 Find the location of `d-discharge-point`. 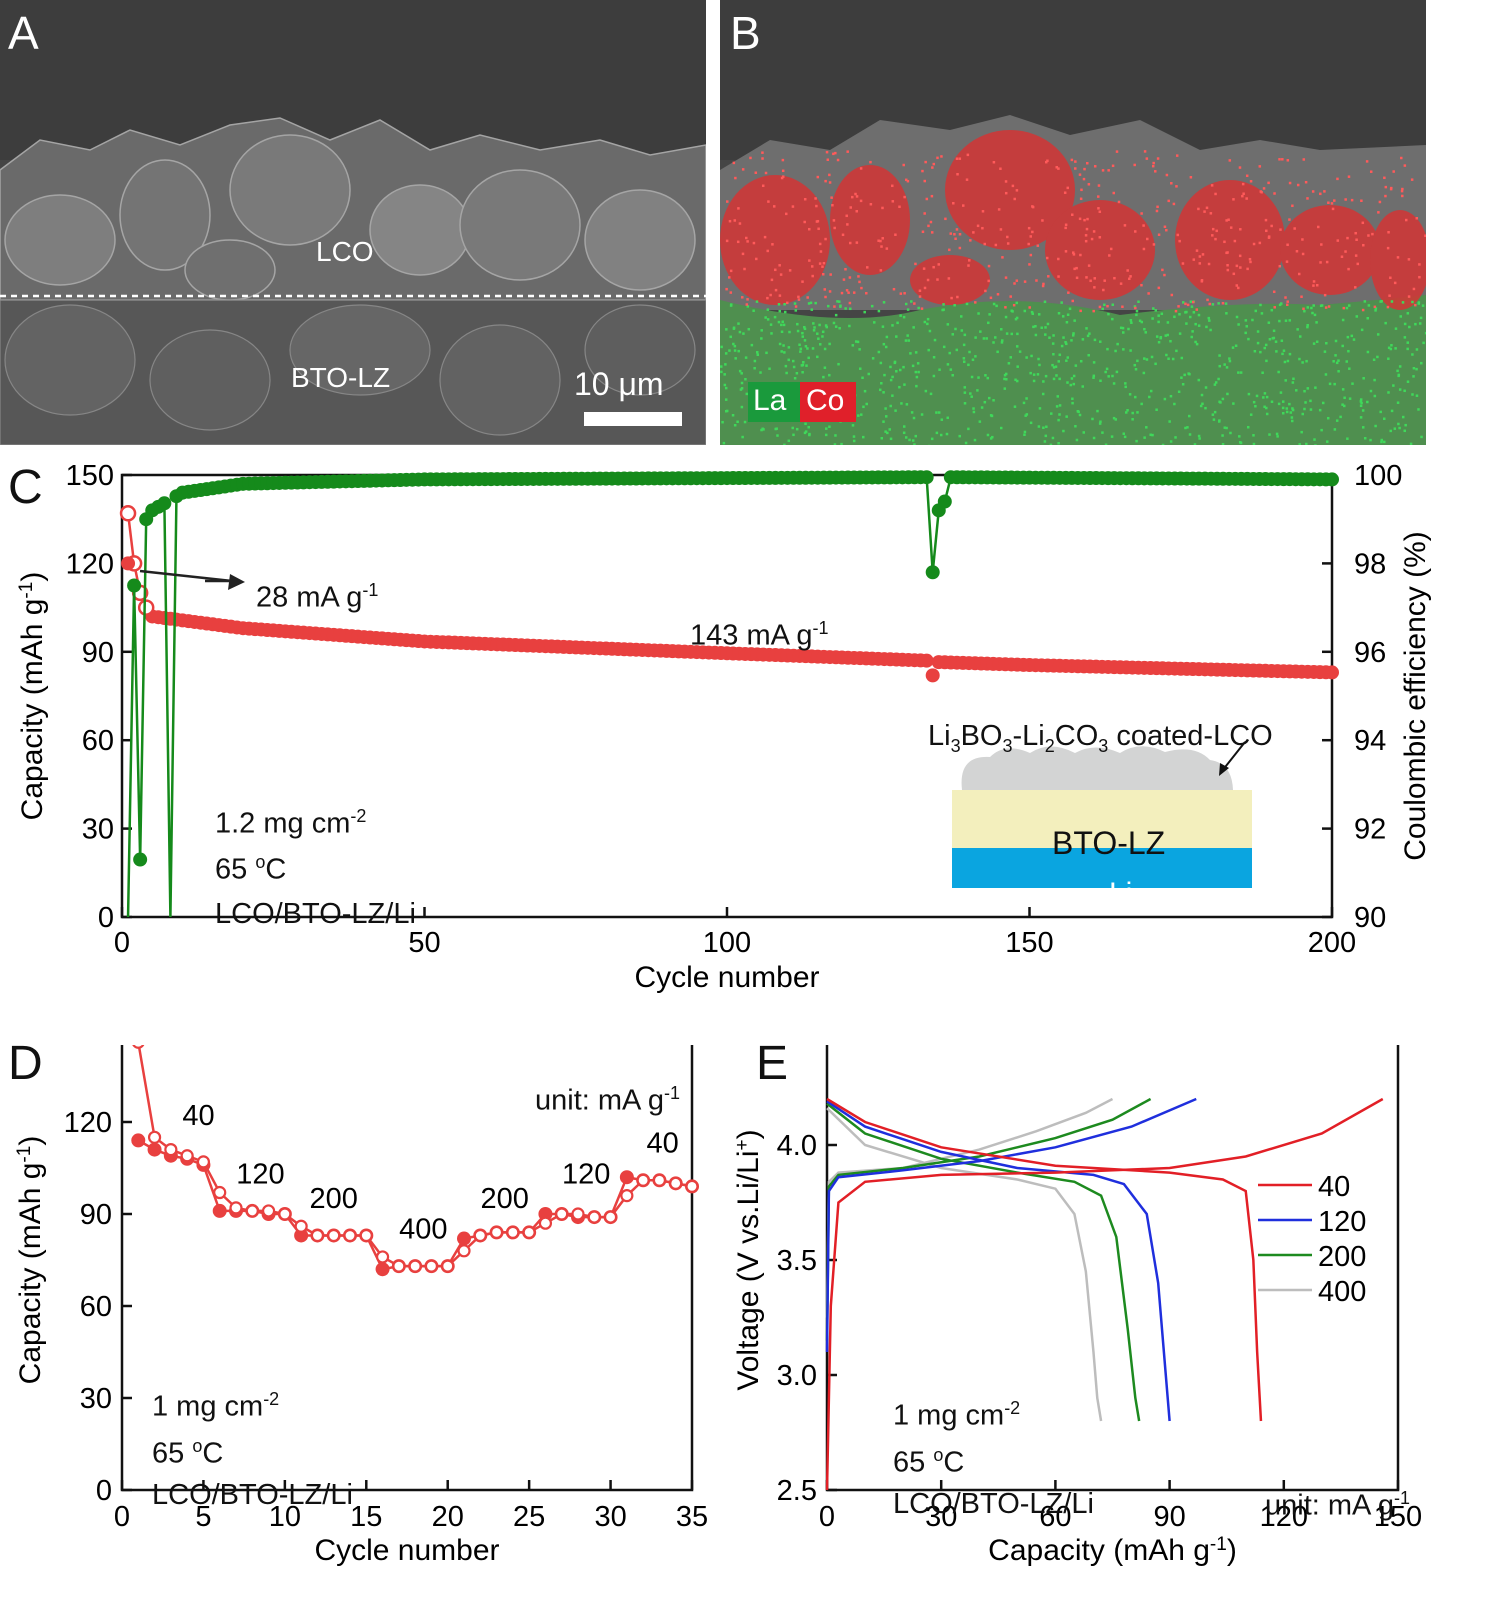

d-discharge-point is located at coordinates (138, 1140).